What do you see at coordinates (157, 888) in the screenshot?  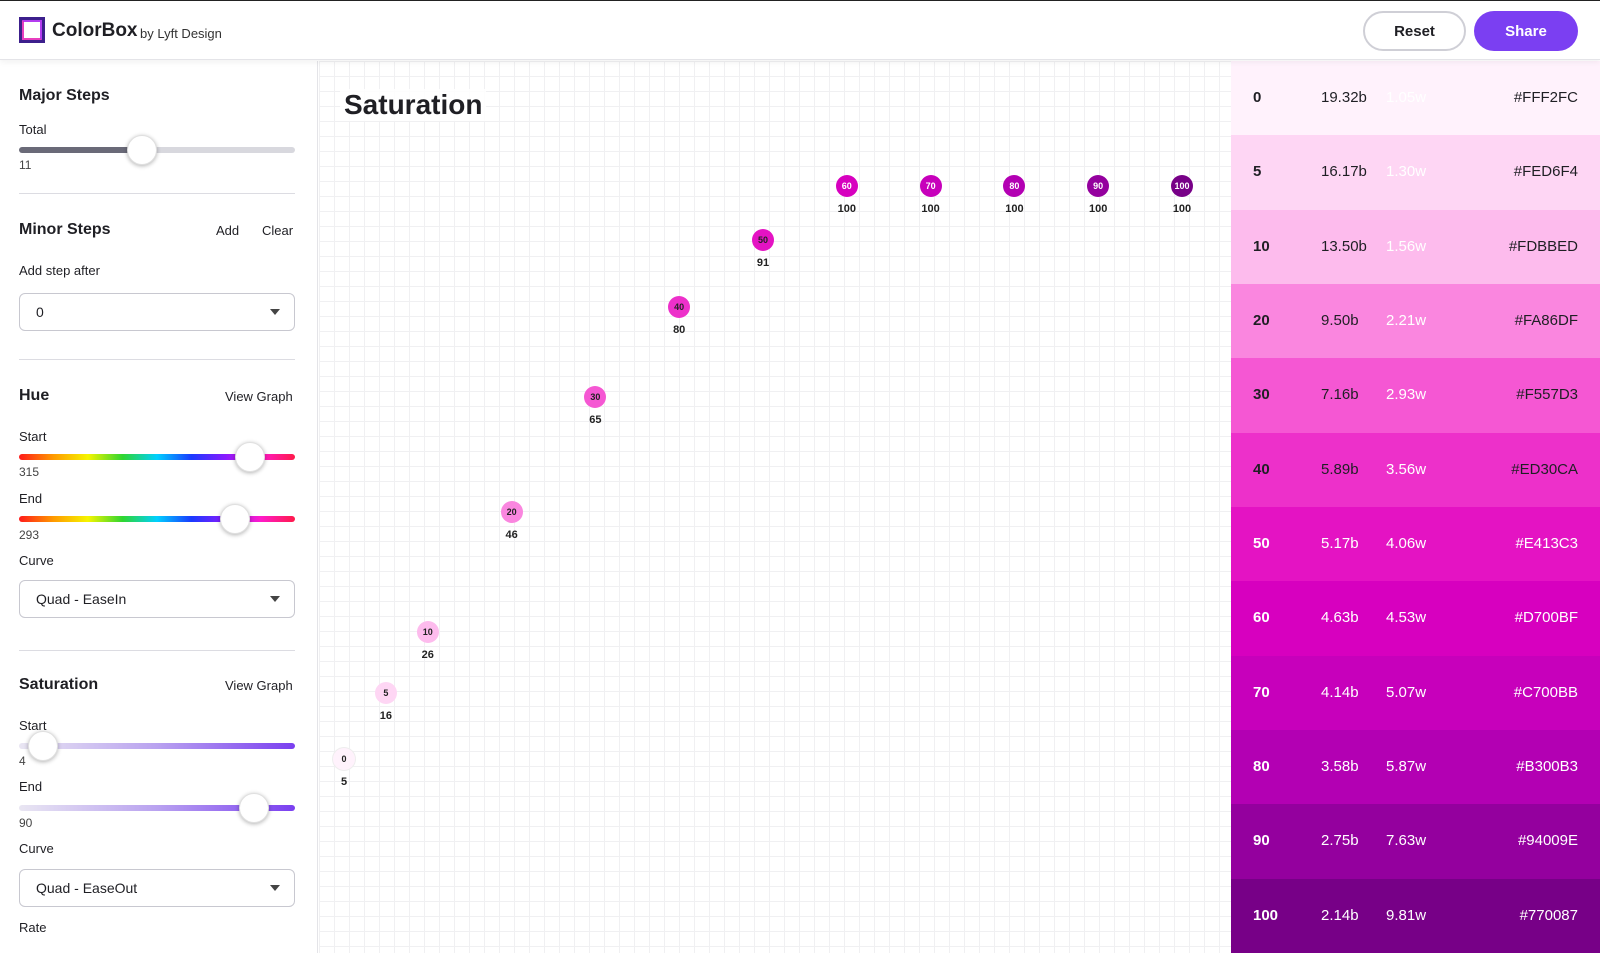 I see `saturation-curve-select: Quad - EaseOut` at bounding box center [157, 888].